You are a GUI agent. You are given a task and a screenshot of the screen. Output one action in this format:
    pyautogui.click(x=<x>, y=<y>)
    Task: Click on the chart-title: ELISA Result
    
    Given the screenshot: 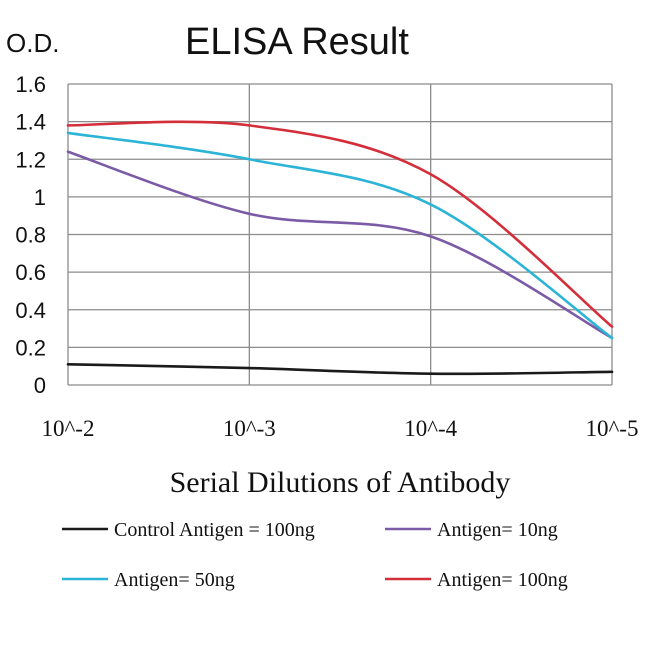 What is the action you would take?
    pyautogui.click(x=297, y=42)
    